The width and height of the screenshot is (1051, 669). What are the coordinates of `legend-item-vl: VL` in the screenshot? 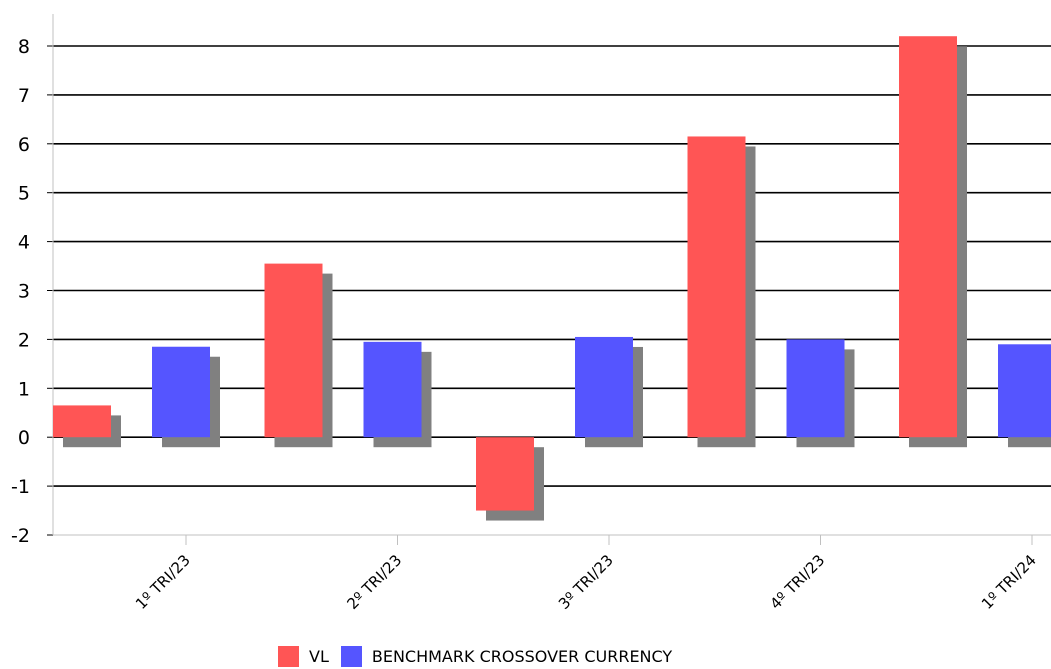 It's located at (303, 656).